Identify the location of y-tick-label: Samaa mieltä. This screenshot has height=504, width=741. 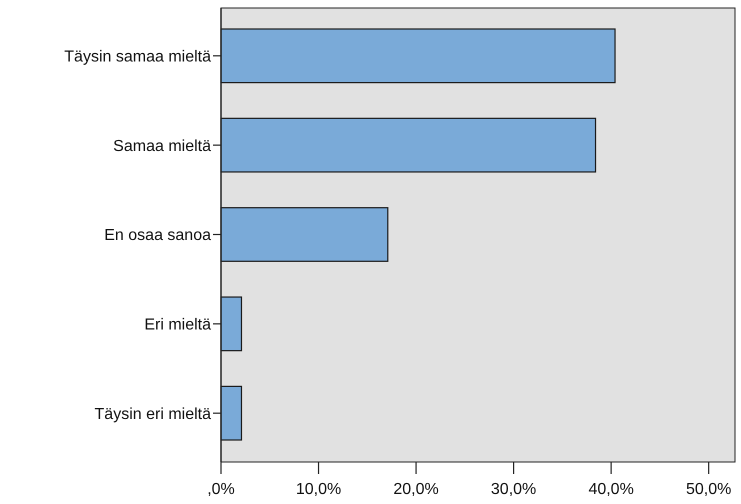
(162, 146).